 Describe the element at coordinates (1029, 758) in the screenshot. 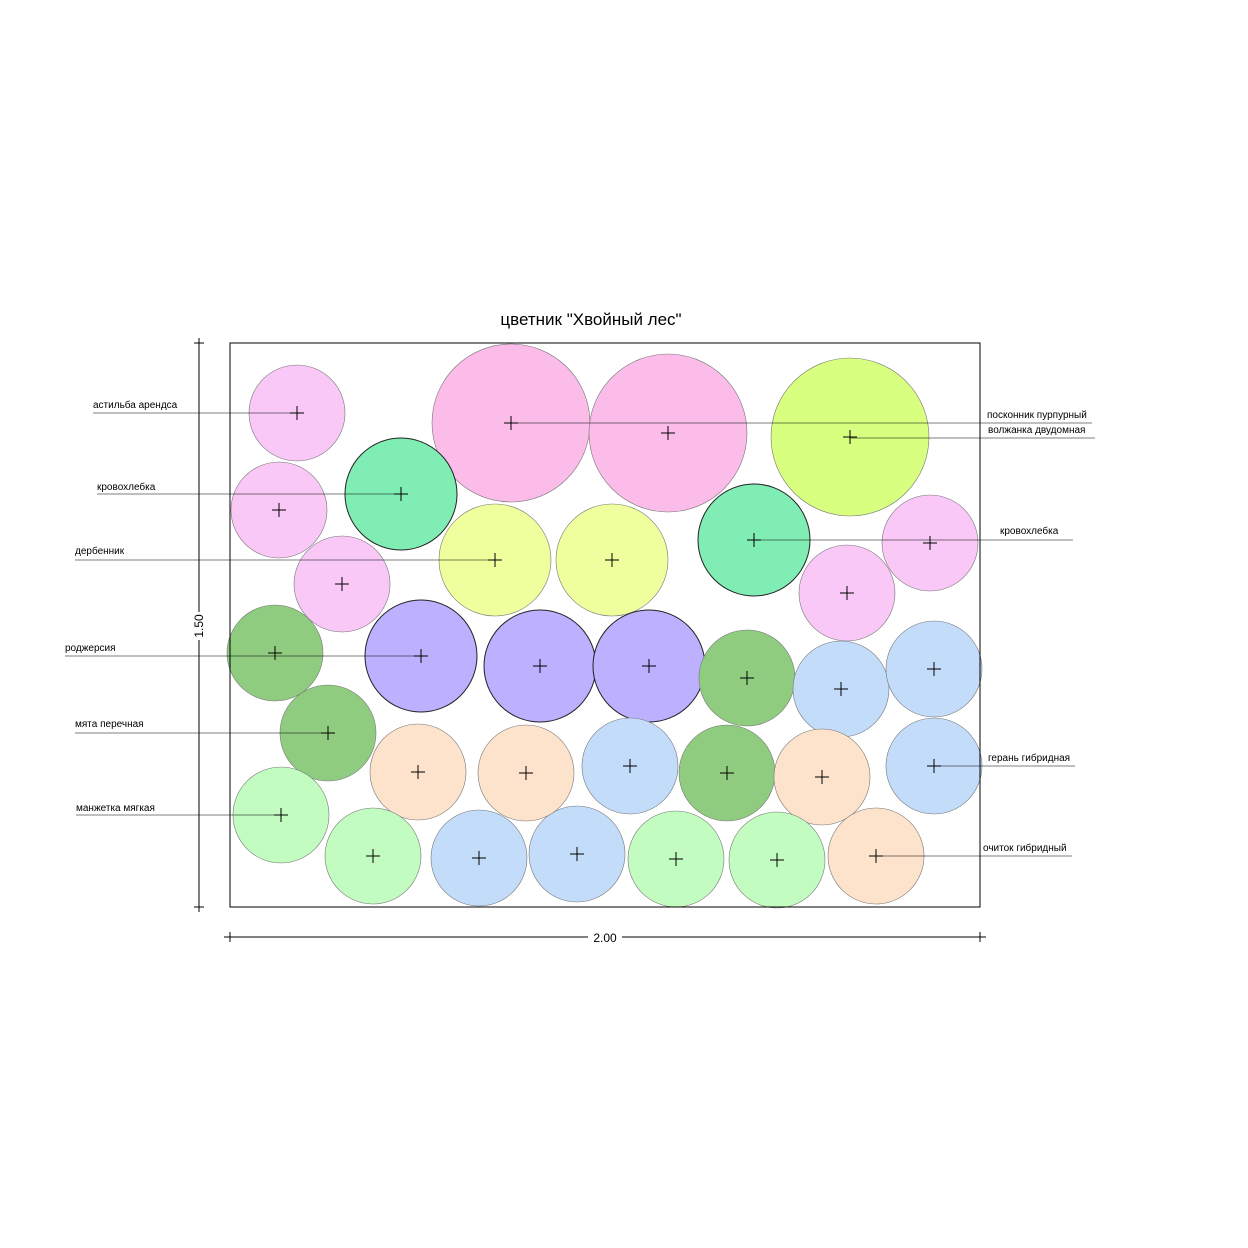

I see `plant-label: герань гибридная` at that location.